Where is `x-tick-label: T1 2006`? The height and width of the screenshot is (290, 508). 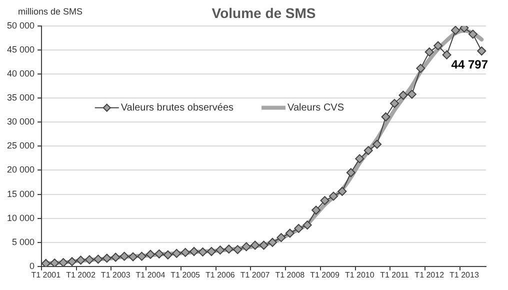 x-tick-label: T1 2006 is located at coordinates (221, 275).